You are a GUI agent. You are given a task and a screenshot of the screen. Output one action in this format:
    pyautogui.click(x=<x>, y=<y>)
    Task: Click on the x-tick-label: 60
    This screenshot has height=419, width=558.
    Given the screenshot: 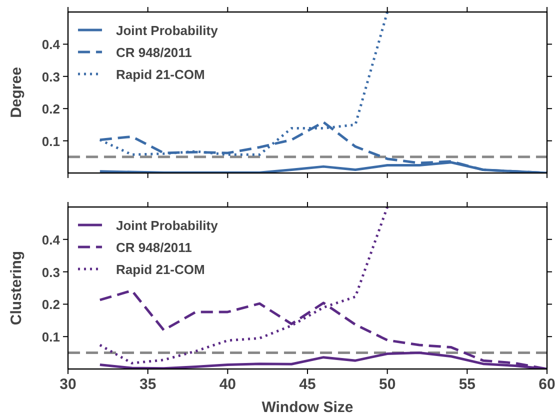 What is the action you would take?
    pyautogui.click(x=547, y=384)
    